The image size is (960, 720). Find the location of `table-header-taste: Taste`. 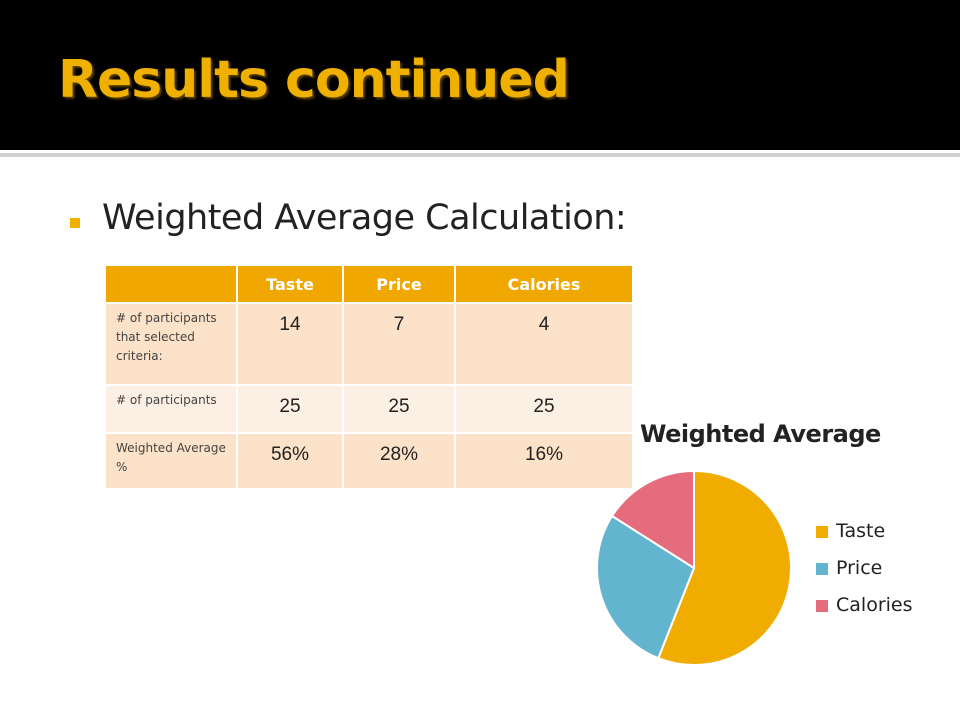

table-header-taste: Taste is located at coordinates (290, 284).